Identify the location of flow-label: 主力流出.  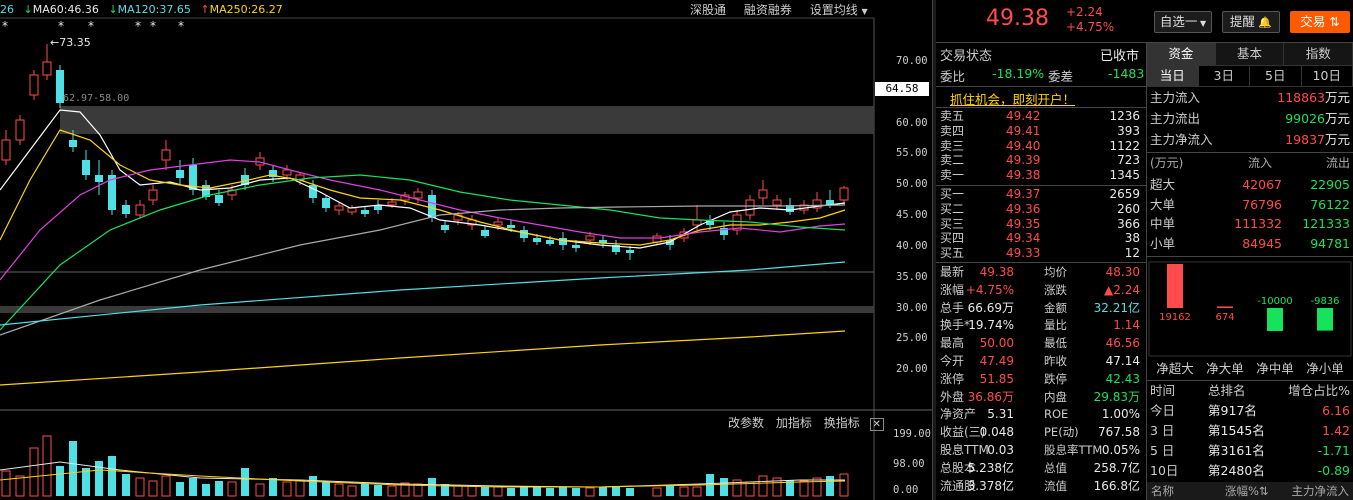
(1175, 118).